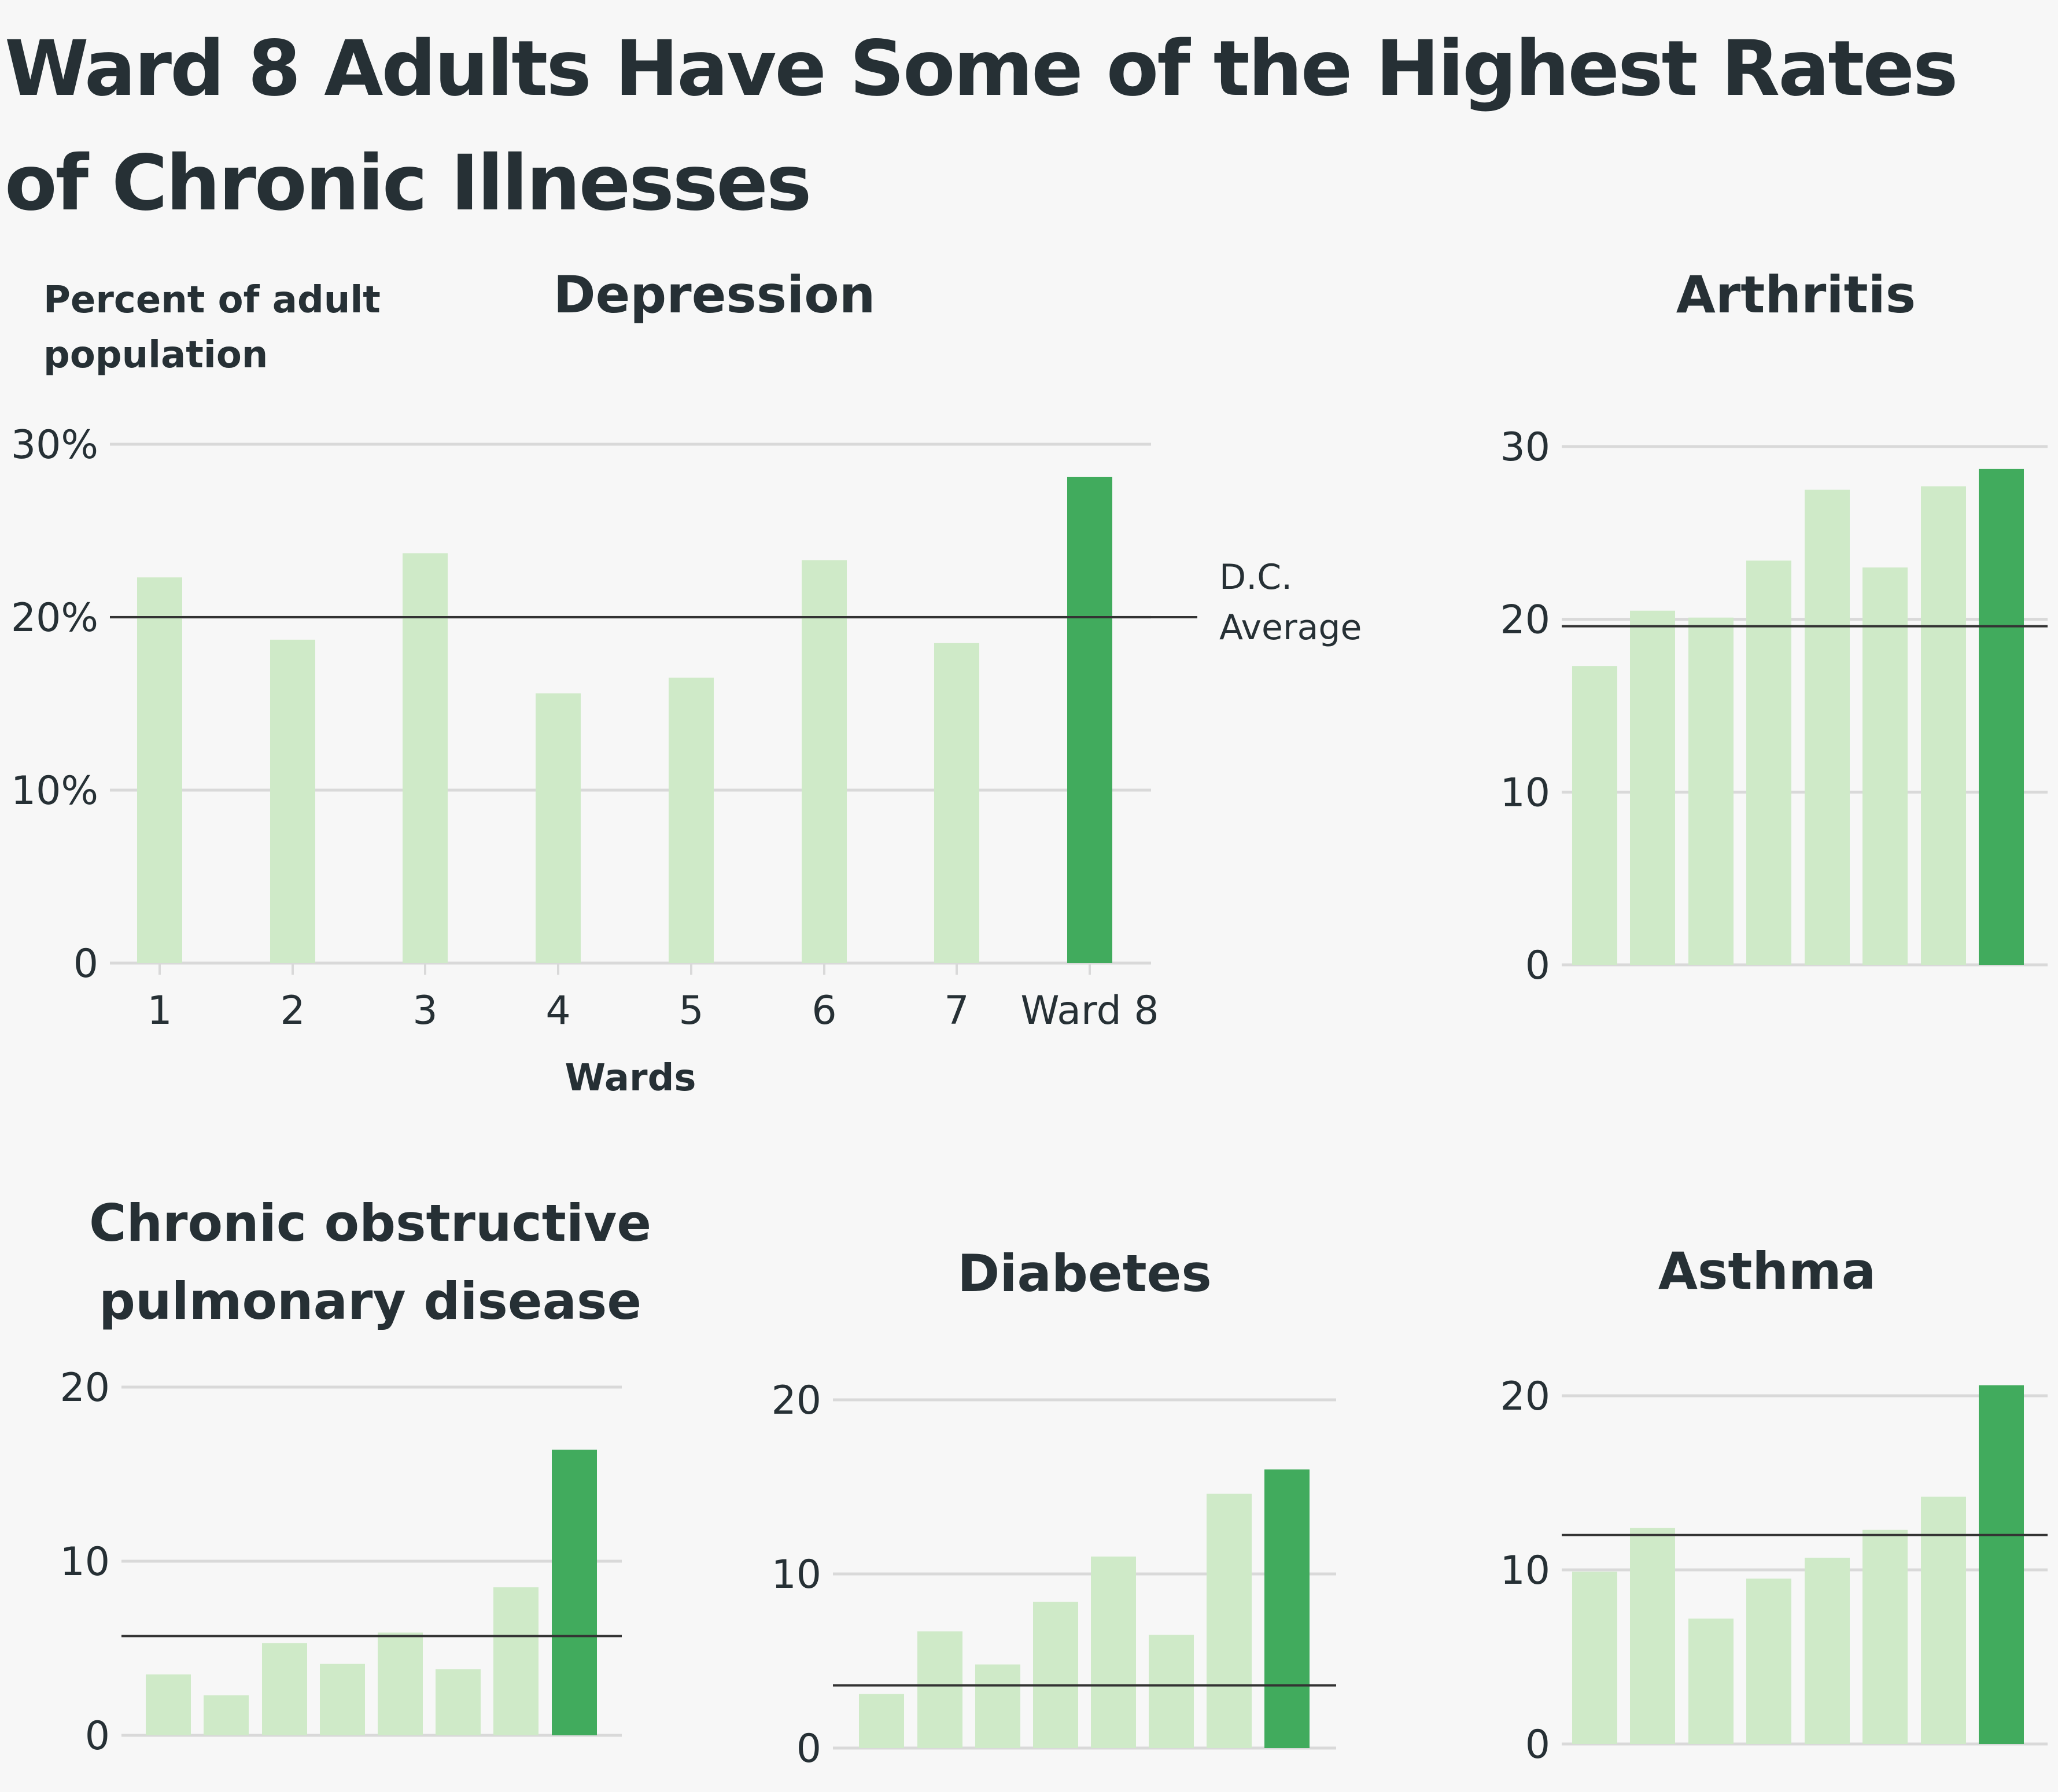 The height and width of the screenshot is (1792, 2058). What do you see at coordinates (808, 1749) in the screenshot?
I see `diabetes-ytick-label: 0` at bounding box center [808, 1749].